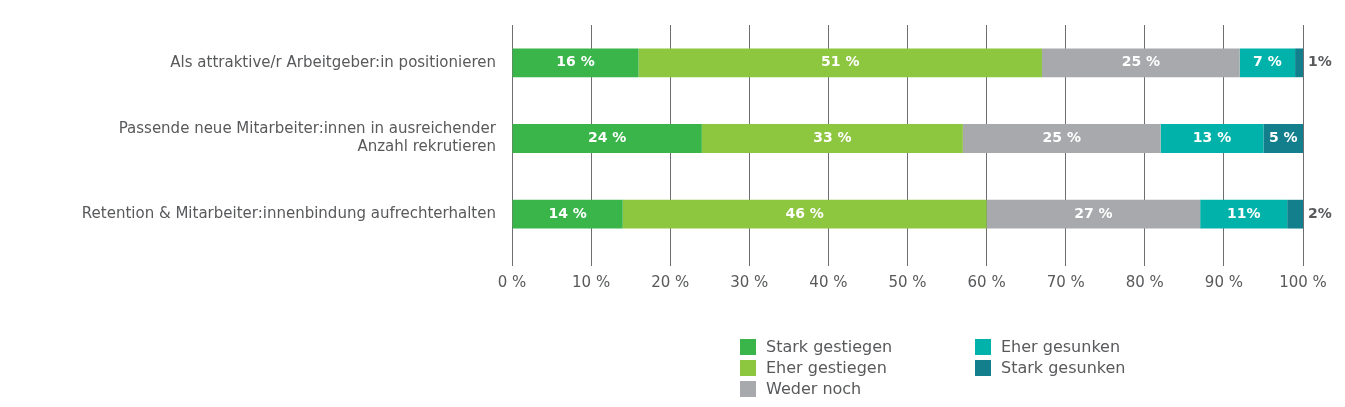 The image size is (1345, 407). What do you see at coordinates (1223, 281) in the screenshot?
I see `x-tick-label: 90 %` at bounding box center [1223, 281].